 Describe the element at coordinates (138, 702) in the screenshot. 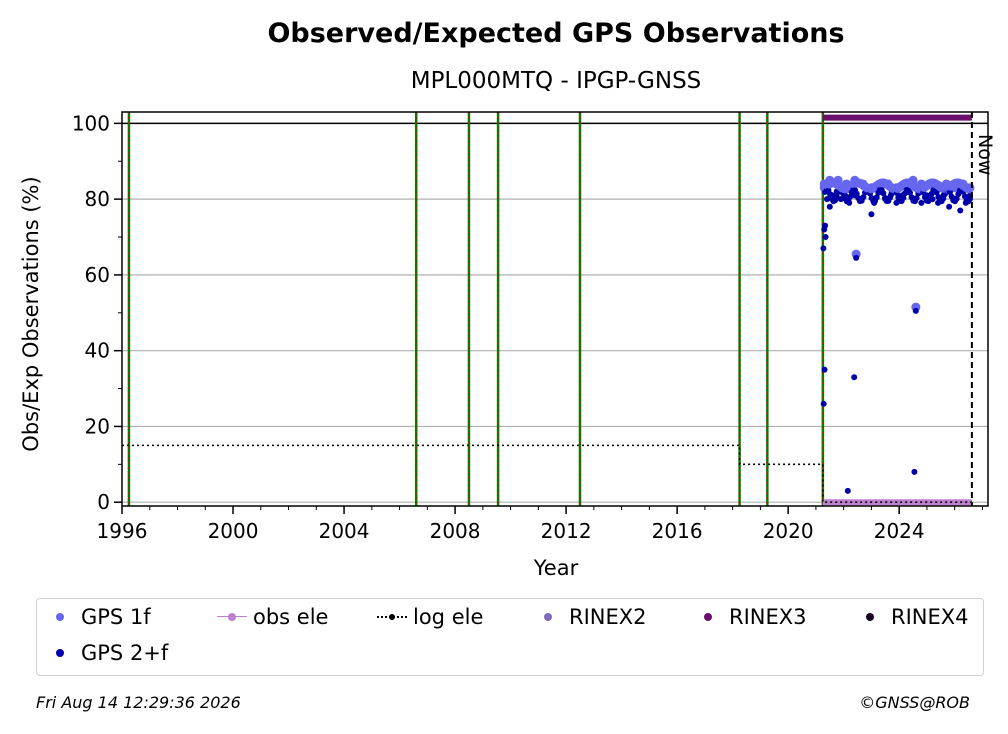

I see `footer-timestamp: Fri Aug 14 12:29:36 2026` at that location.